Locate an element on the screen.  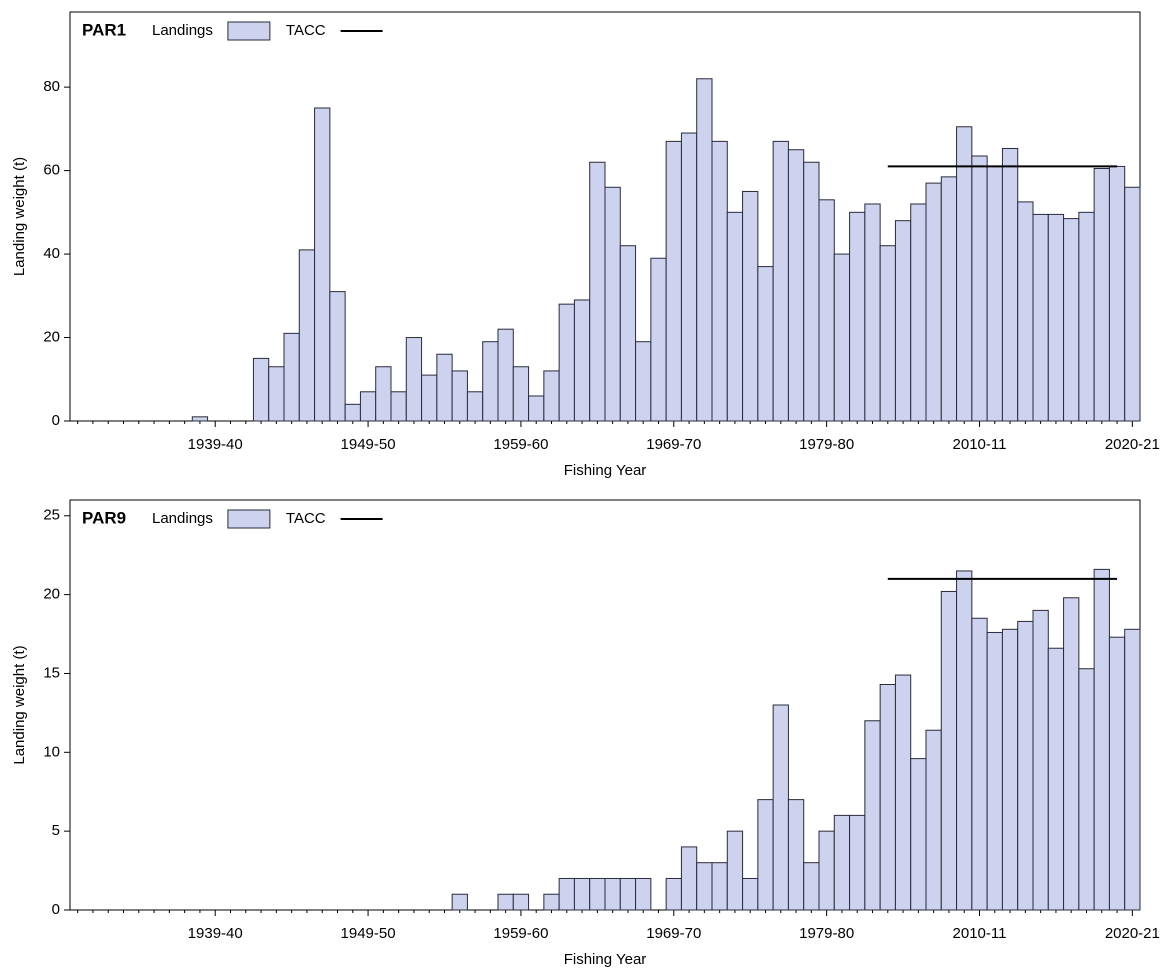
chart-title: PAR1 is located at coordinates (104, 29).